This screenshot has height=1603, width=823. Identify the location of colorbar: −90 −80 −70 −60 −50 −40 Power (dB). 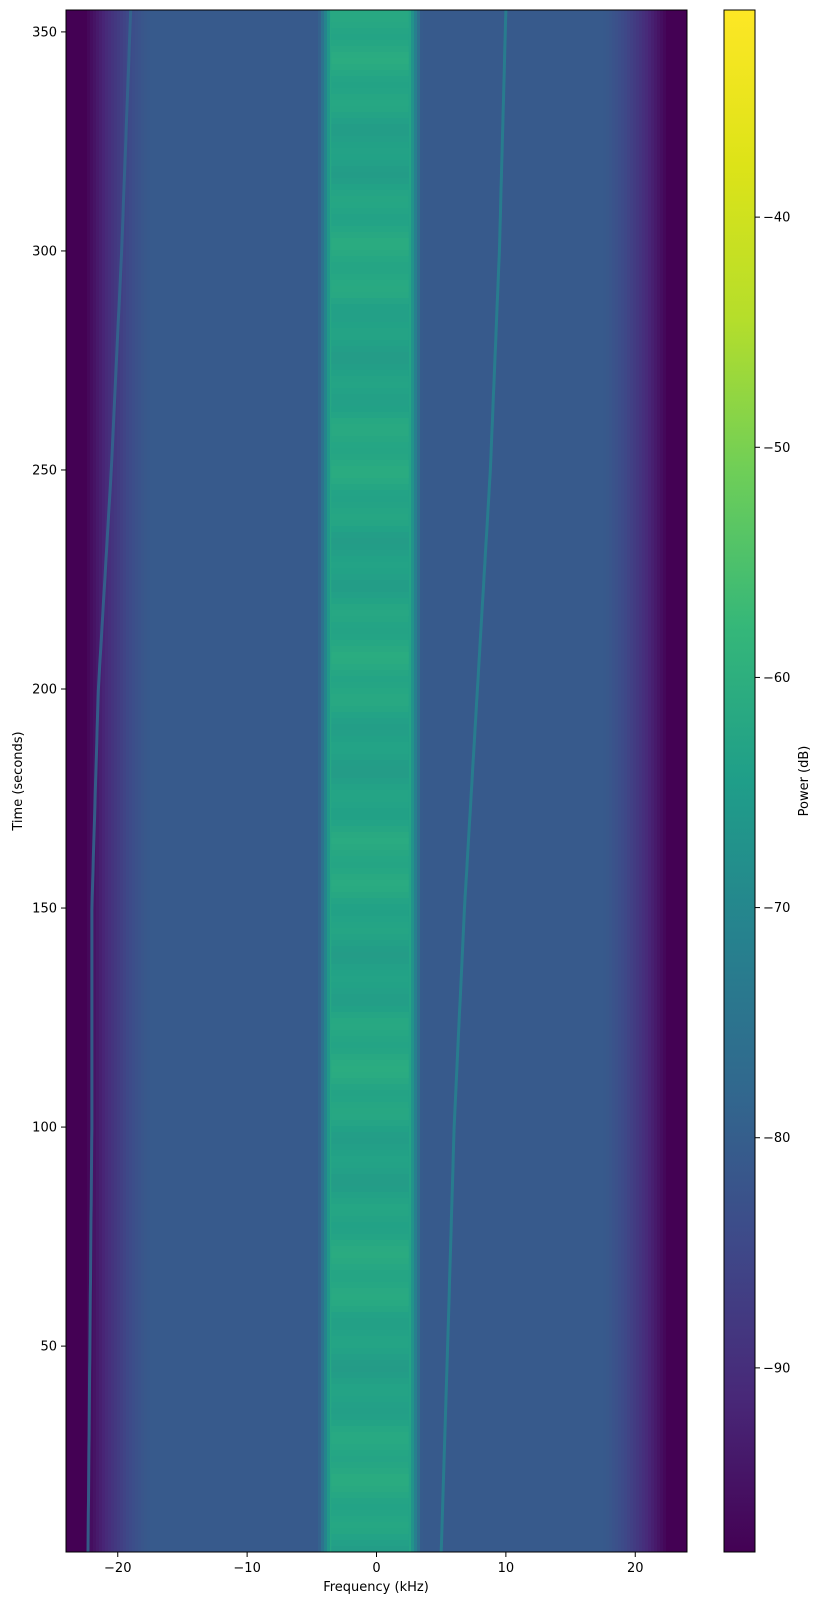
(767, 781).